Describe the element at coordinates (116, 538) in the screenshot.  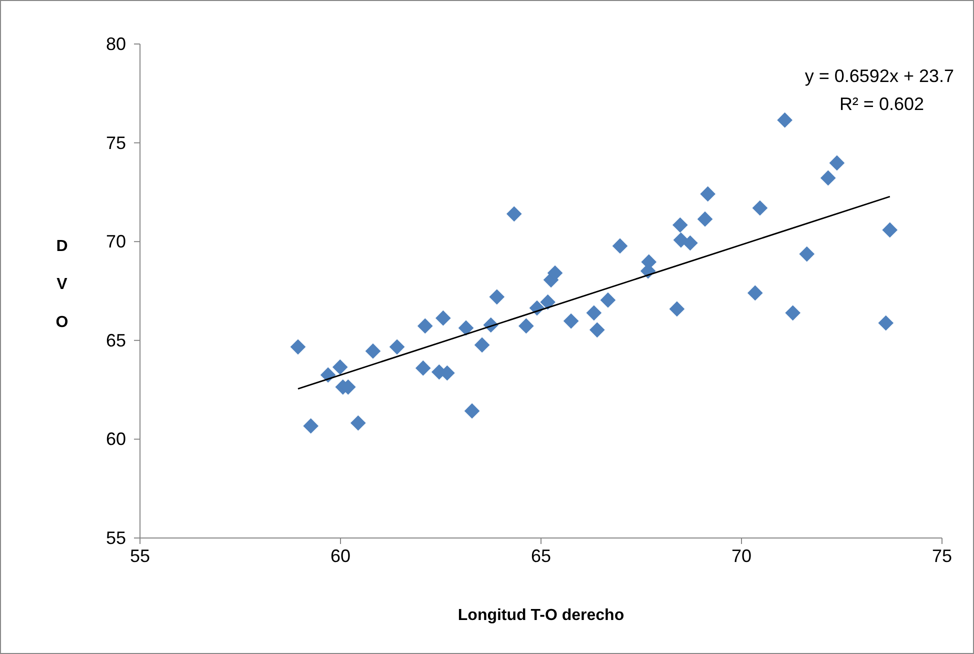
I see `y-tick-label: 55` at that location.